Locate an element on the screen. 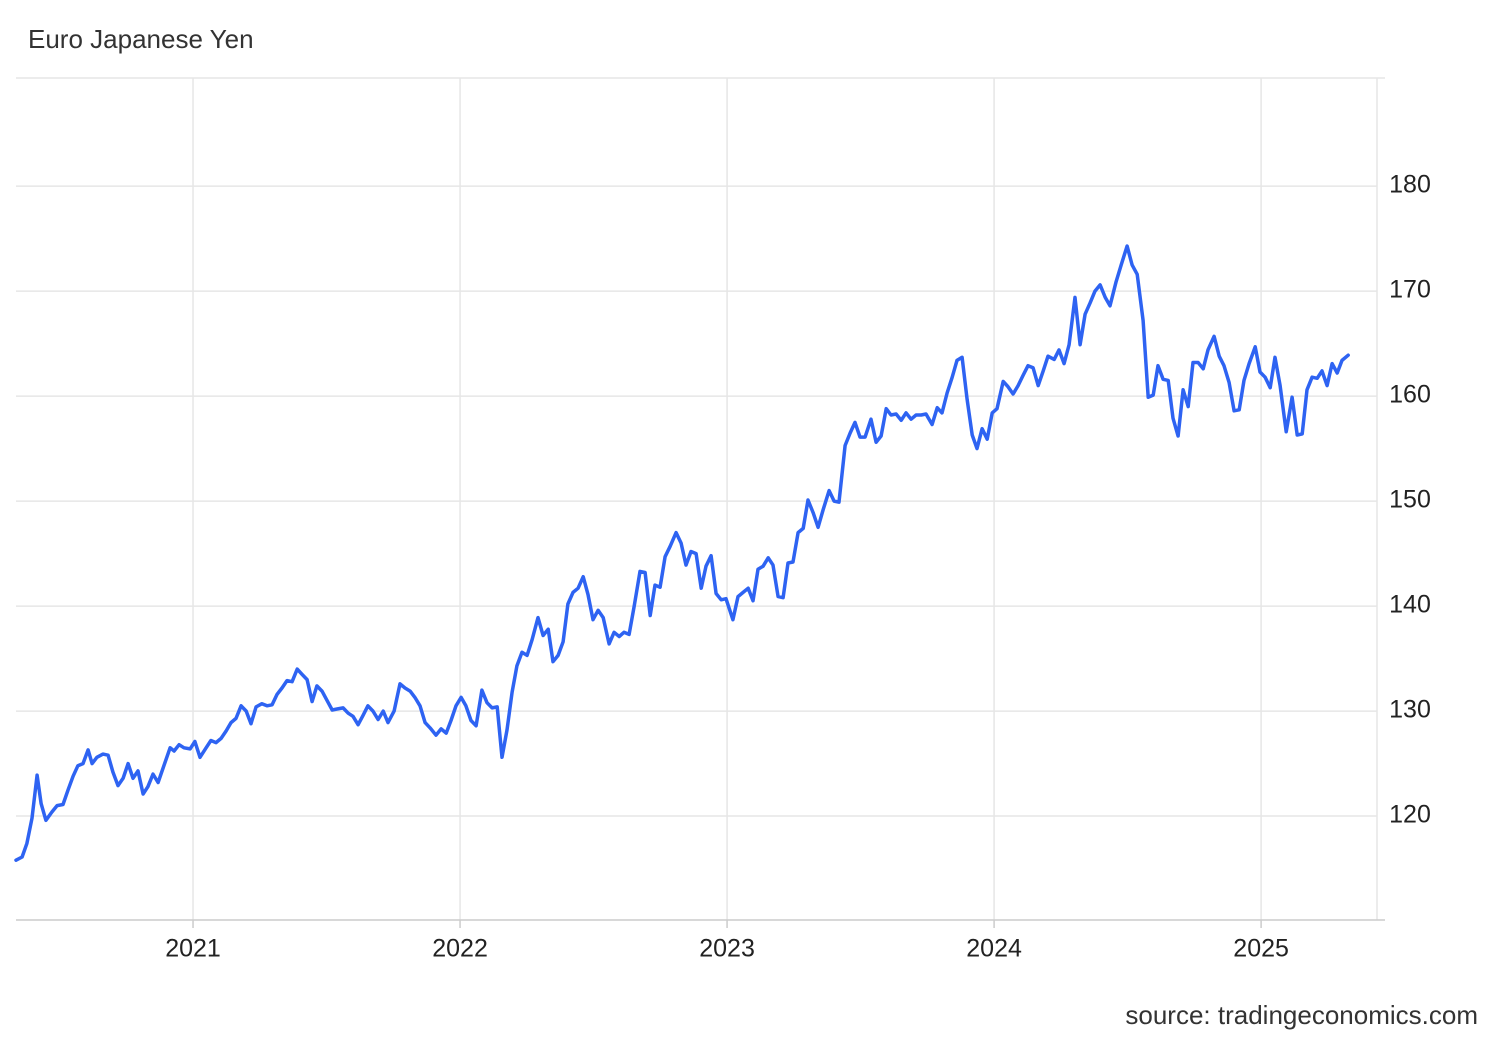 Image resolution: width=1500 pixels, height=1040 pixels. y-tick-label: 140 is located at coordinates (1410, 605).